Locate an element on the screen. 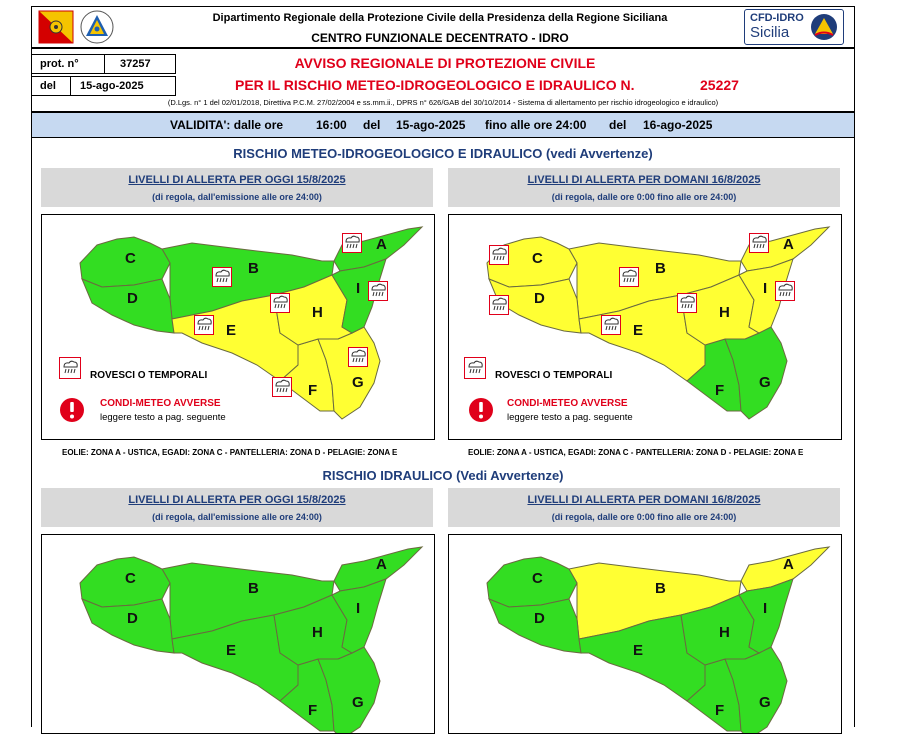 The image size is (905, 734). del-value-cell is located at coordinates (123, 86).